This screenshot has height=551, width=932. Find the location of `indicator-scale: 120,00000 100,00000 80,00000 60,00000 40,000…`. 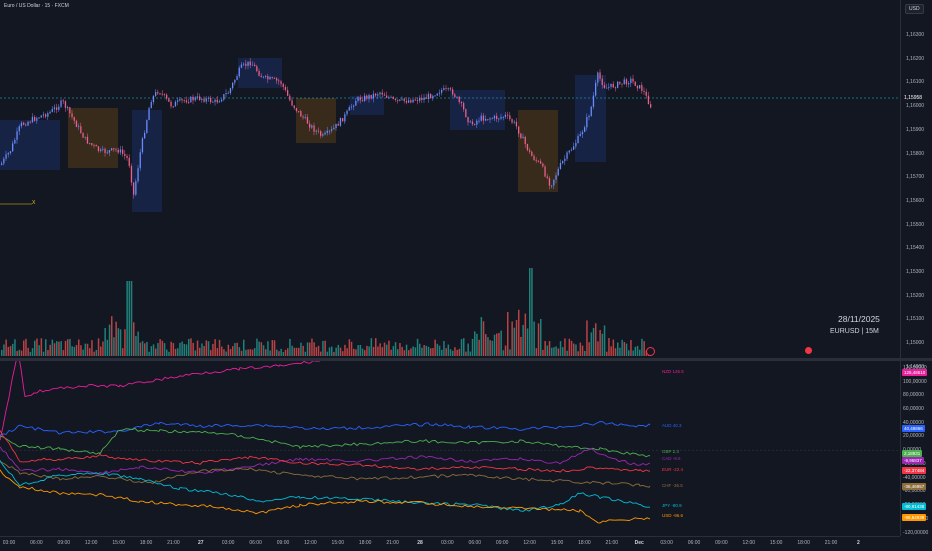

indicator-scale: 120,00000 100,00000 80,00000 60,00000 40,000… is located at coordinates (916, 448).